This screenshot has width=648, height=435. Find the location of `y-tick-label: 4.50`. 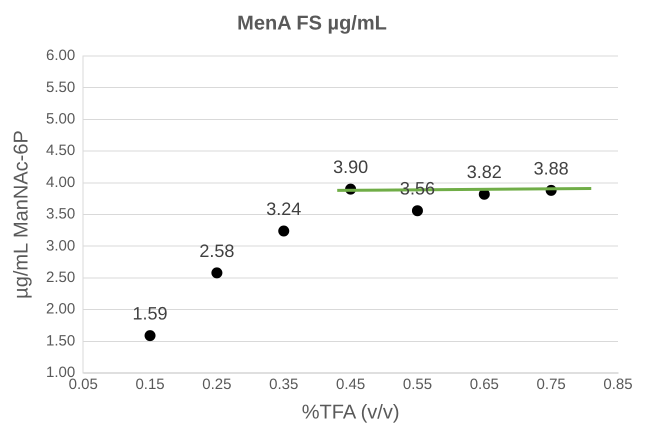

y-tick-label: 4.50 is located at coordinates (61, 151).